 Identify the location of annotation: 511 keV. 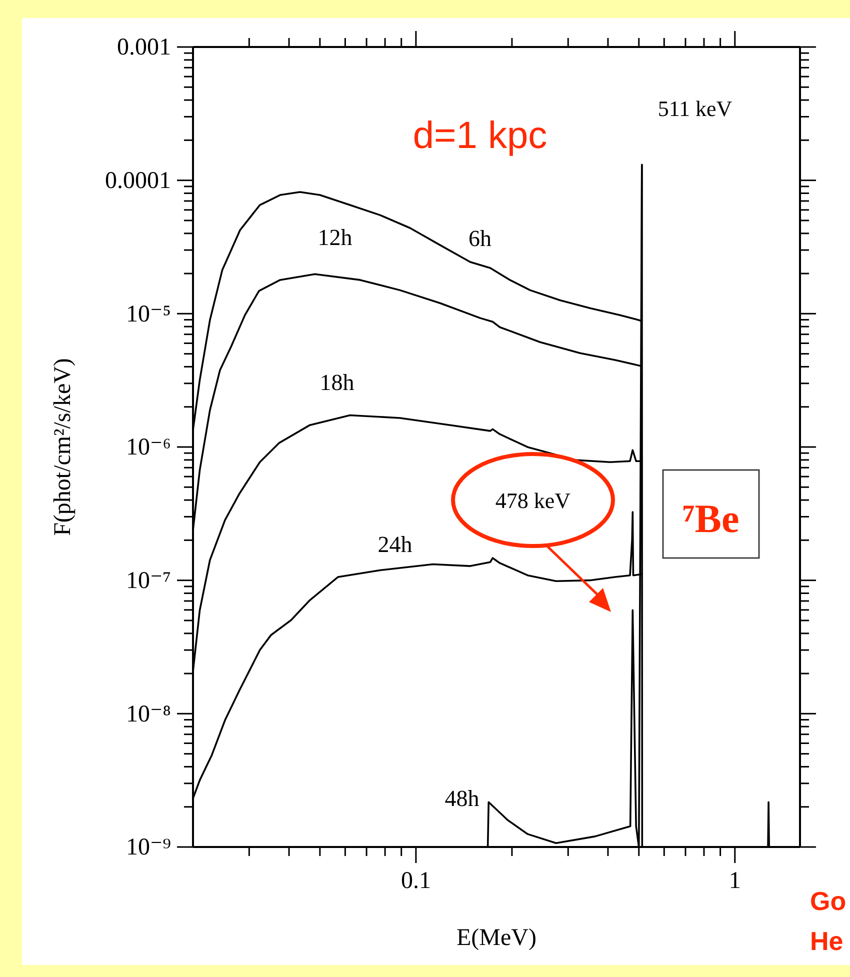
(695, 108).